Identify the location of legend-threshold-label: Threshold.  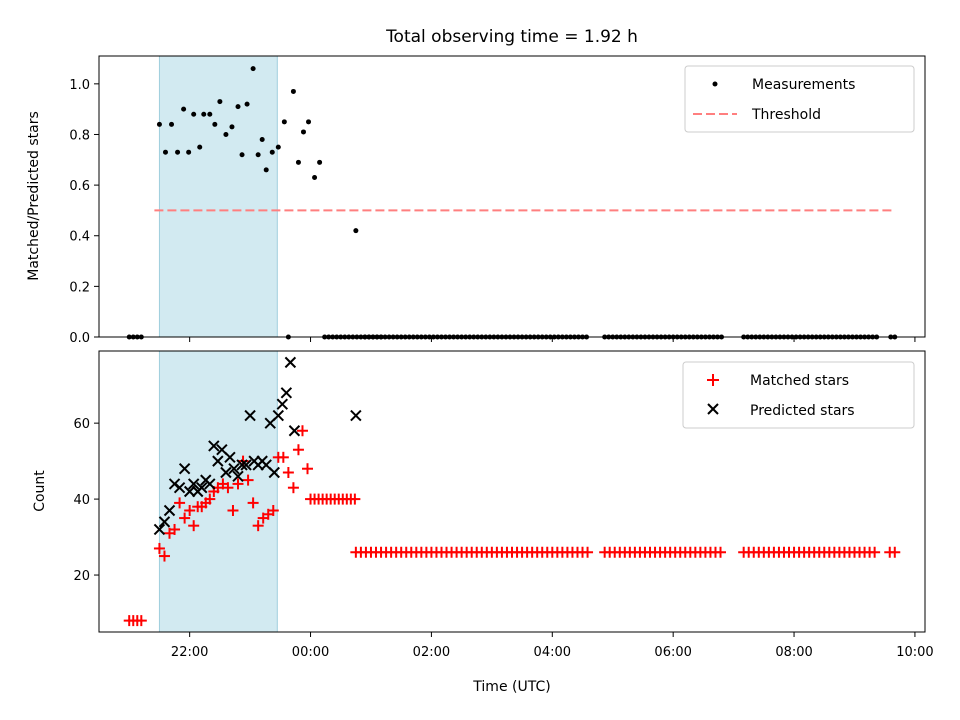
(786, 115).